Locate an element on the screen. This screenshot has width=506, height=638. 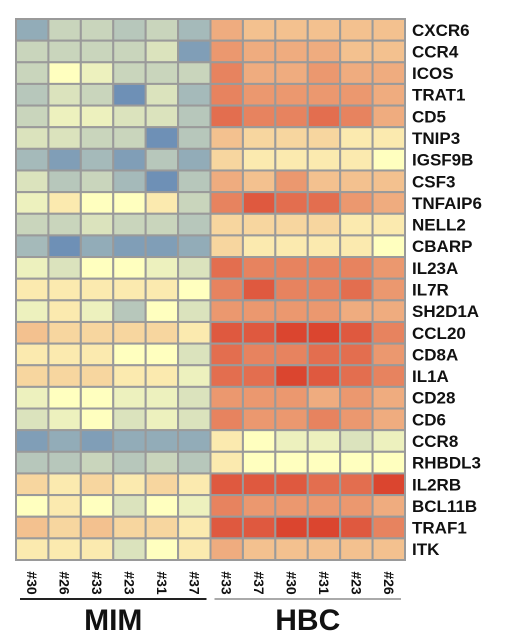
row-label-cd28: CD28 is located at coordinates (433, 398).